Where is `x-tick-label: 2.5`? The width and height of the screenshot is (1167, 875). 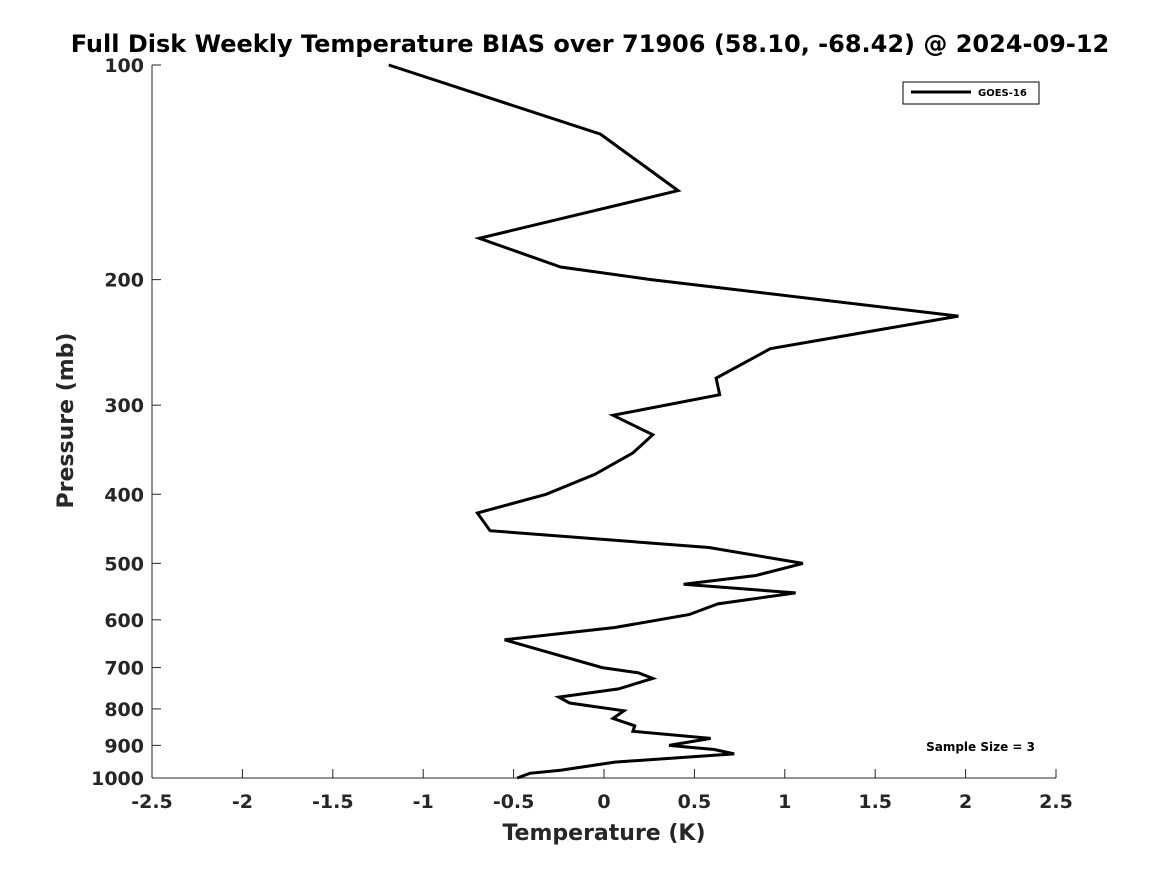 x-tick-label: 2.5 is located at coordinates (1056, 802).